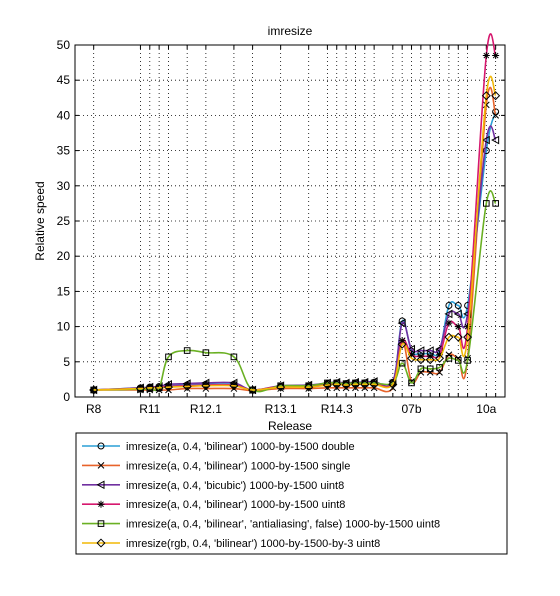 The image size is (560, 596). What do you see at coordinates (64, 291) in the screenshot?
I see `y-tick-label: 15` at bounding box center [64, 291].